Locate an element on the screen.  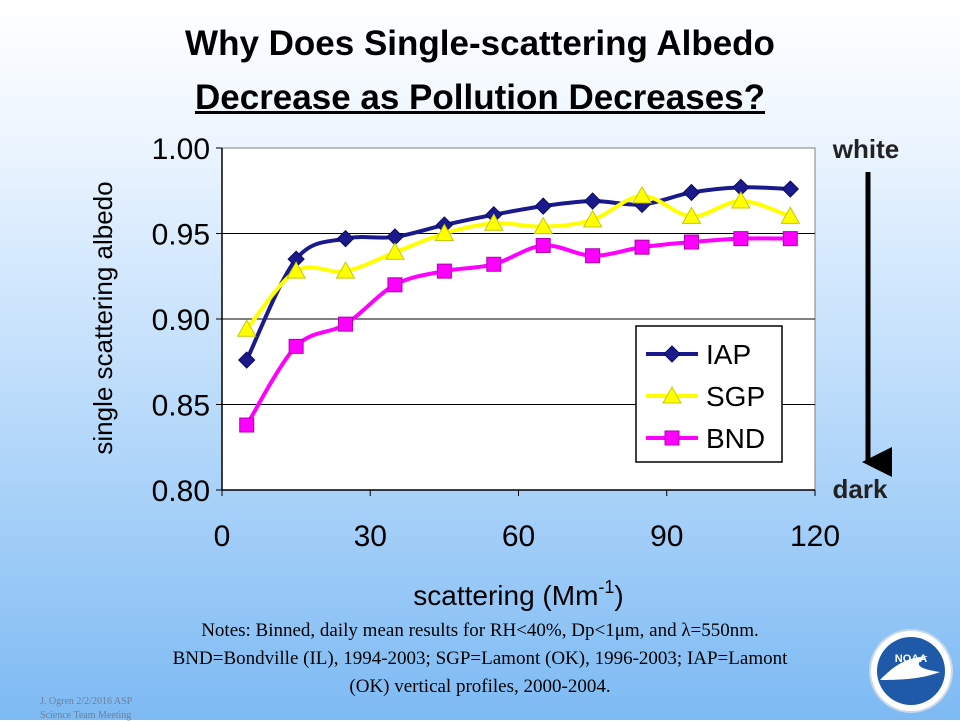
x-axis-label-end: ) is located at coordinates (618, 595).